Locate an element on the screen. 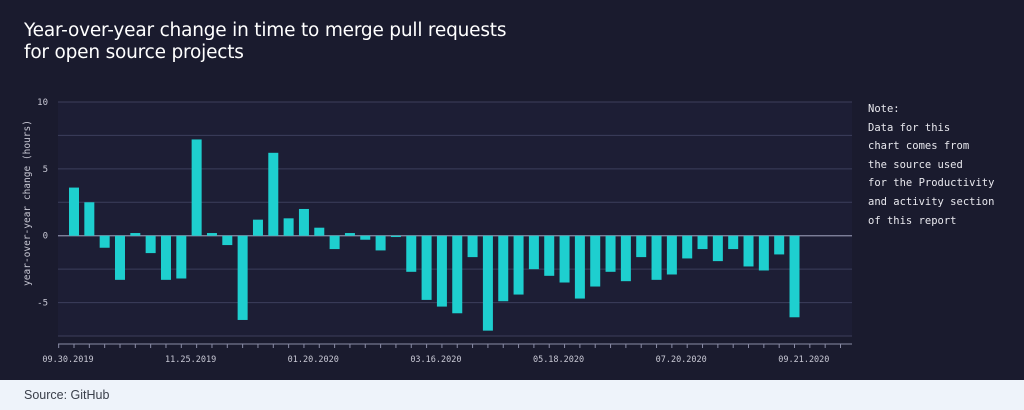  y-axis-label: year-over-year change (hours) is located at coordinates (27, 203).